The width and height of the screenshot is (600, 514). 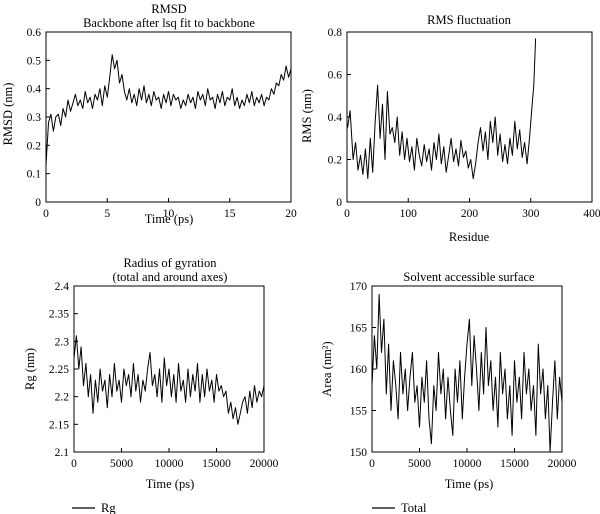 I want to click on y-tick-label: 2.2, so click(x=62, y=398).